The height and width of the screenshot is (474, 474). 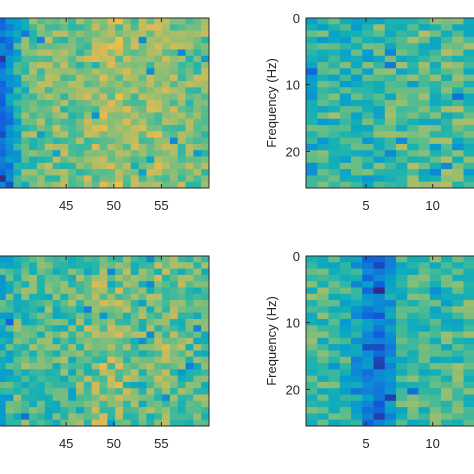 I want to click on axes-frame, so click(x=389, y=341).